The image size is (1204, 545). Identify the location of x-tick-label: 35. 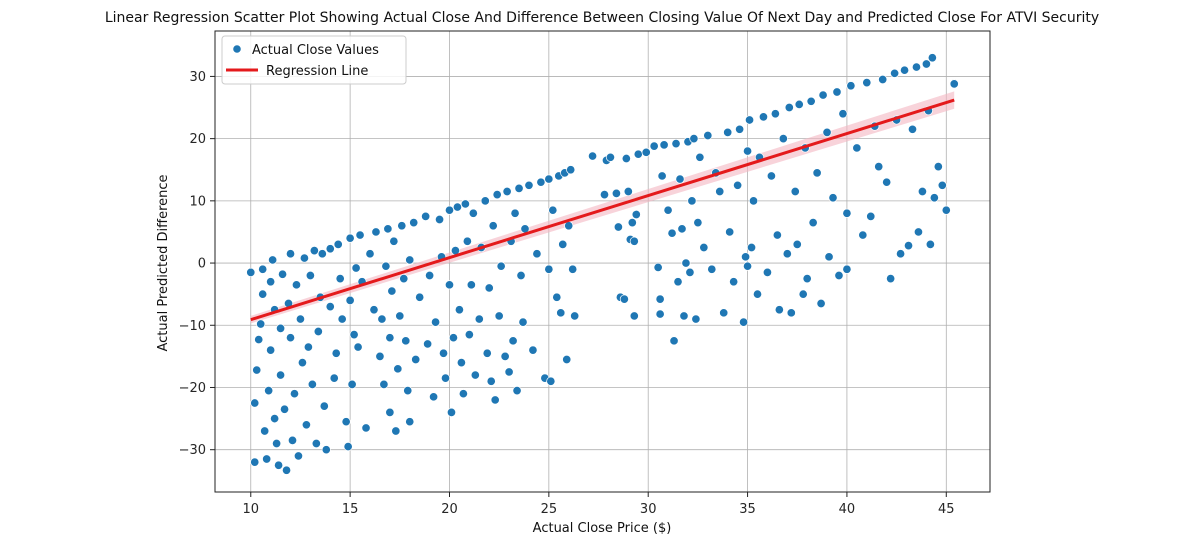
(747, 509).